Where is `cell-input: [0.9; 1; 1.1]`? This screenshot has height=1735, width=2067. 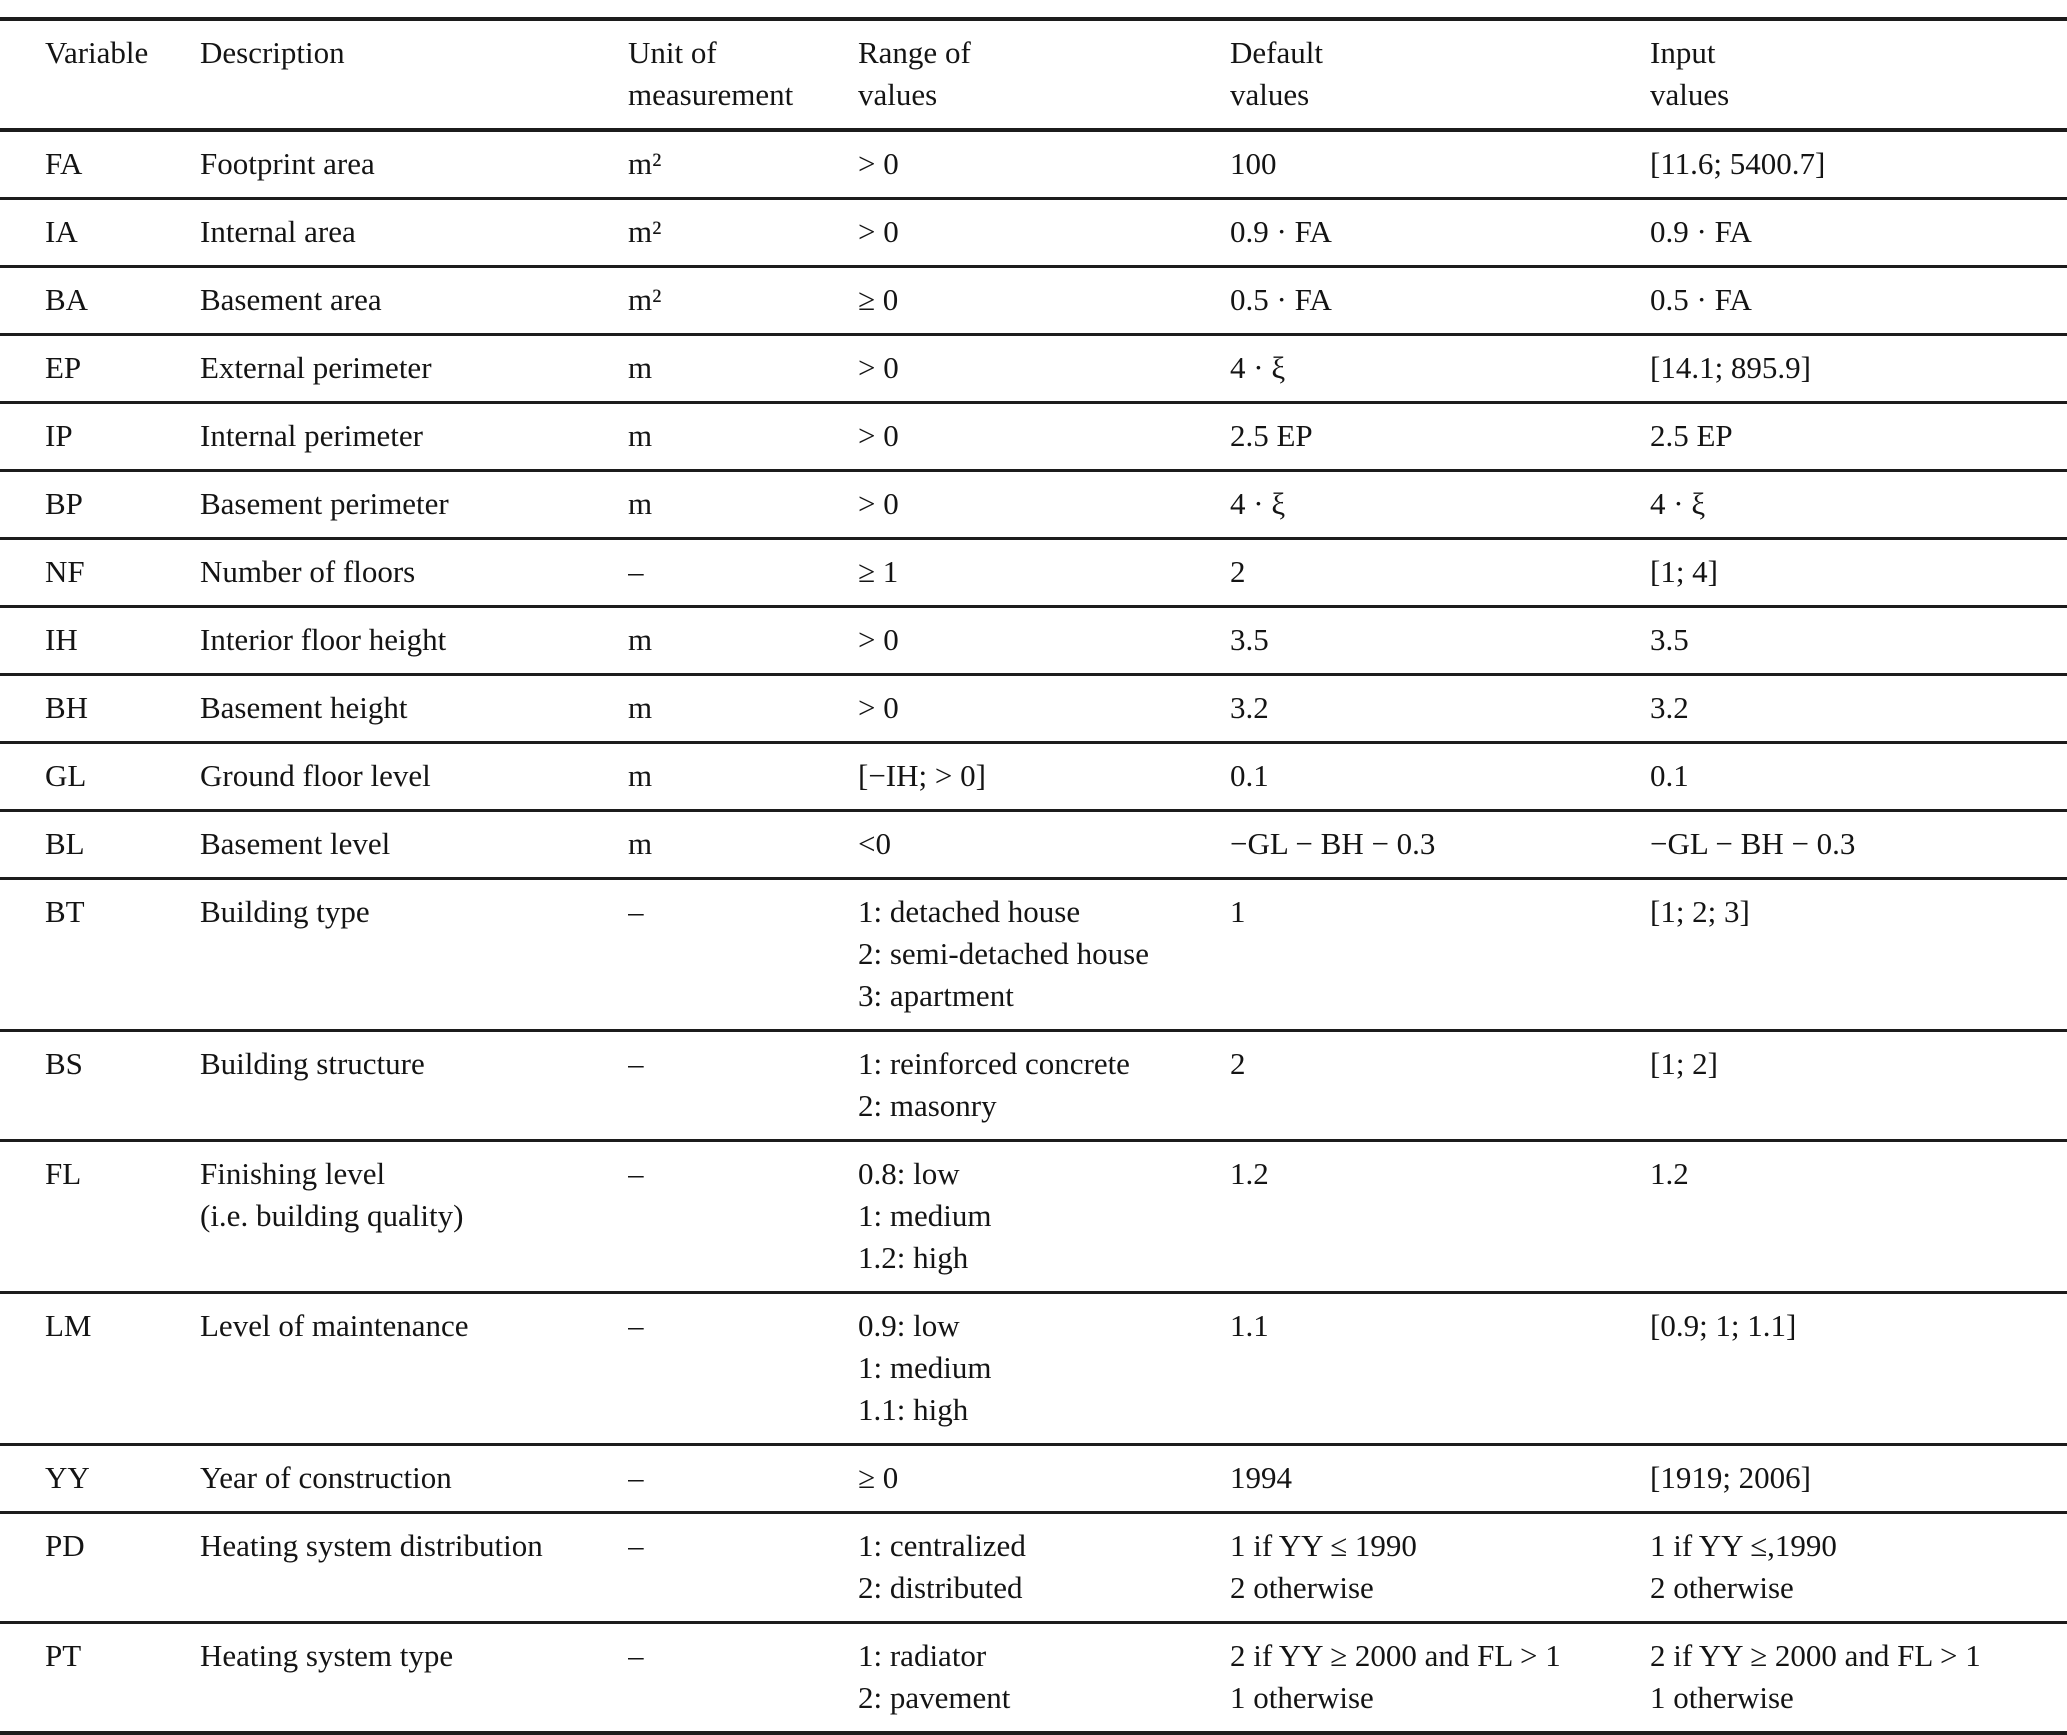 cell-input: [0.9; 1; 1.1] is located at coordinates (1723, 1325).